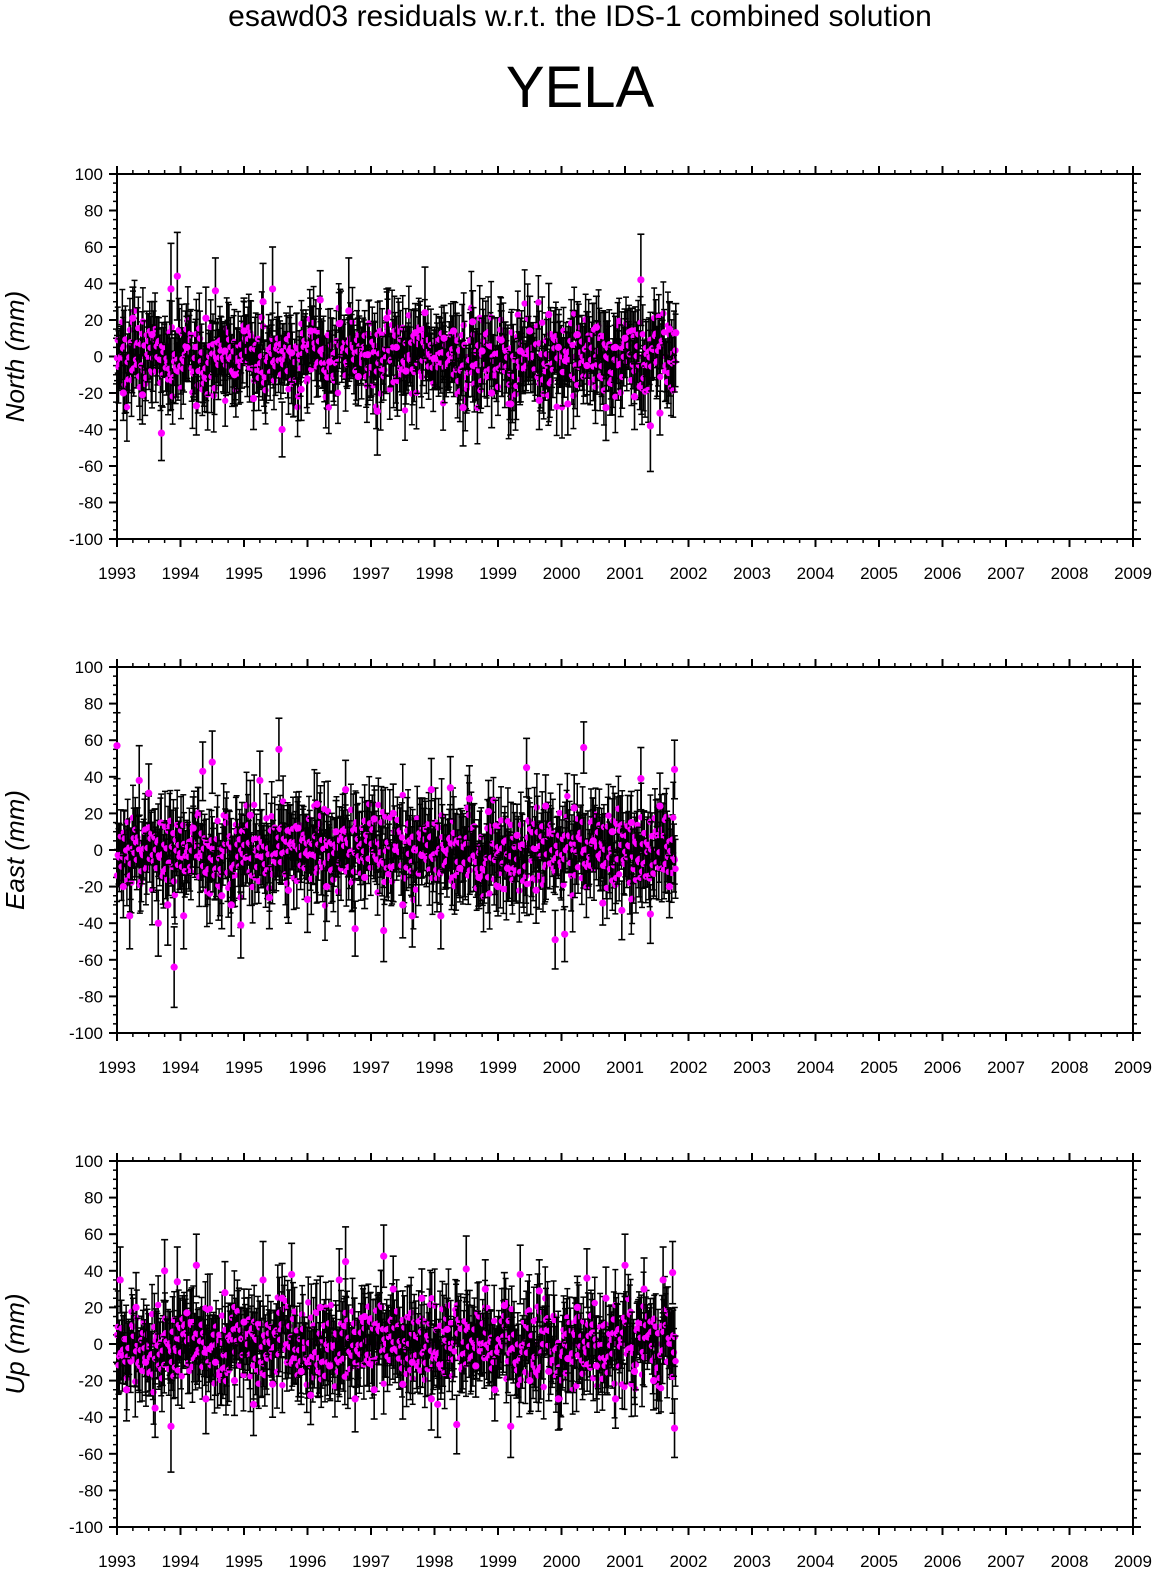  I want to click on y-tick-label: 60, so click(93, 247).